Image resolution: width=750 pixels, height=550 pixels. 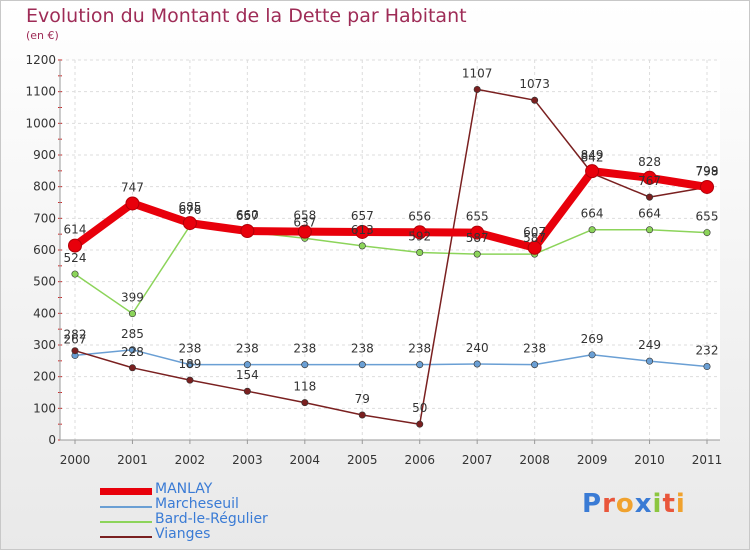 I want to click on data-label-vianges: 228, so click(x=132, y=352).